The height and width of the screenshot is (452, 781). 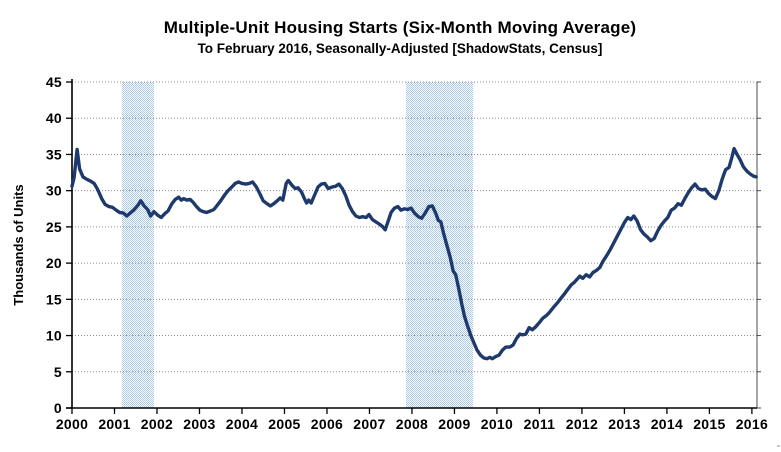 I want to click on x-tick-label: 2001, so click(x=114, y=424).